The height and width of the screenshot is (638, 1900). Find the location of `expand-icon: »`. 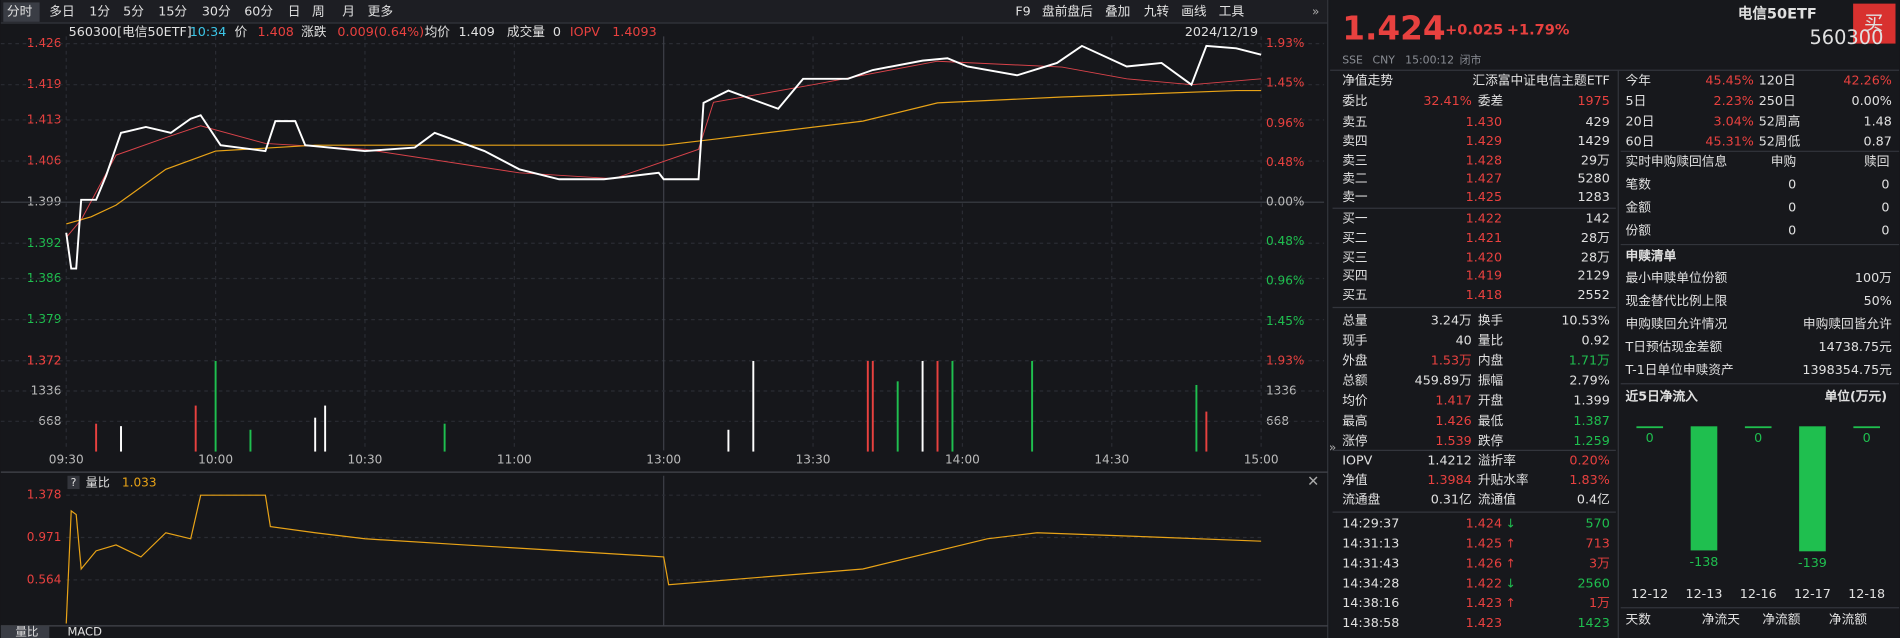

expand-icon: » is located at coordinates (1315, 12).